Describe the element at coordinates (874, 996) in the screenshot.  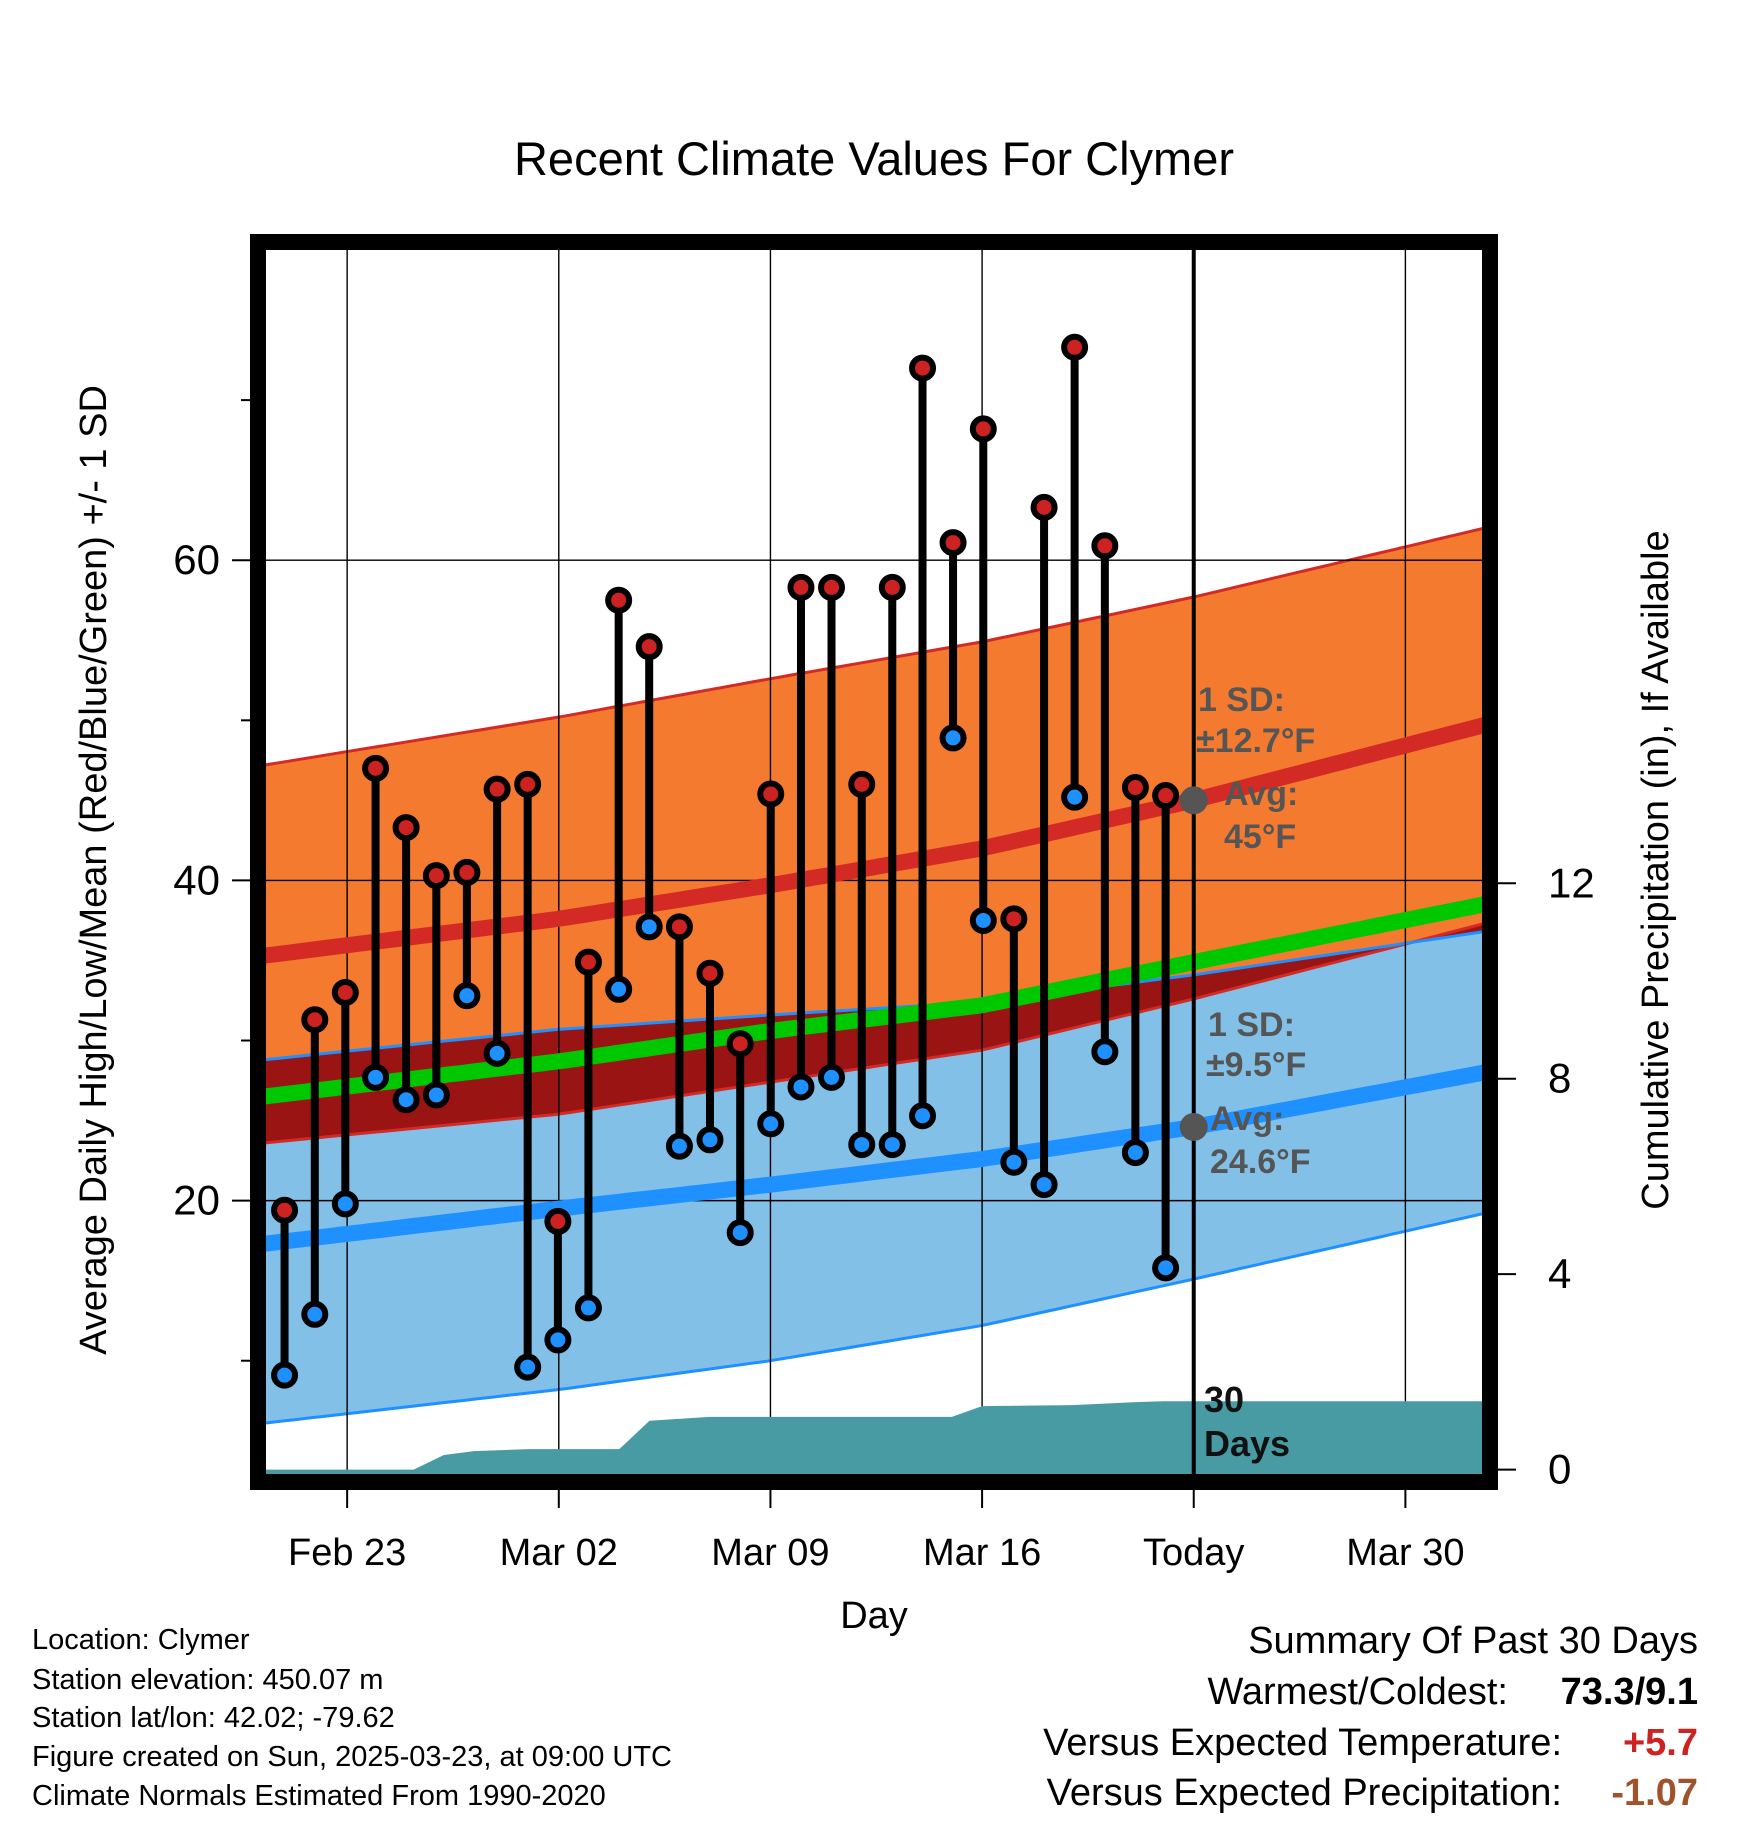
I see `low-upper-edge` at that location.